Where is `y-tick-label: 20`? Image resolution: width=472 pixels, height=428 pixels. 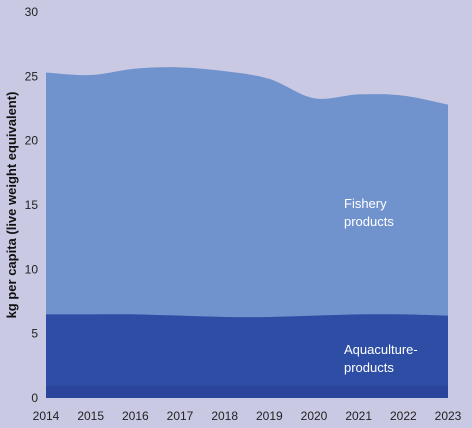
y-tick-label: 20 is located at coordinates (32, 141).